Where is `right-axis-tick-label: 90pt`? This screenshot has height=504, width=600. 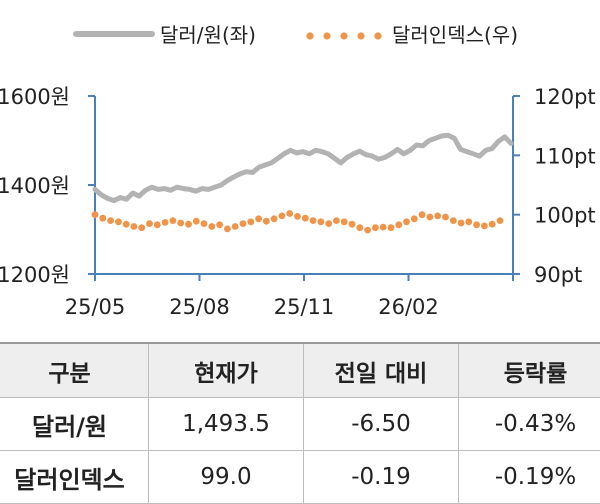 right-axis-tick-label: 90pt is located at coordinates (558, 275).